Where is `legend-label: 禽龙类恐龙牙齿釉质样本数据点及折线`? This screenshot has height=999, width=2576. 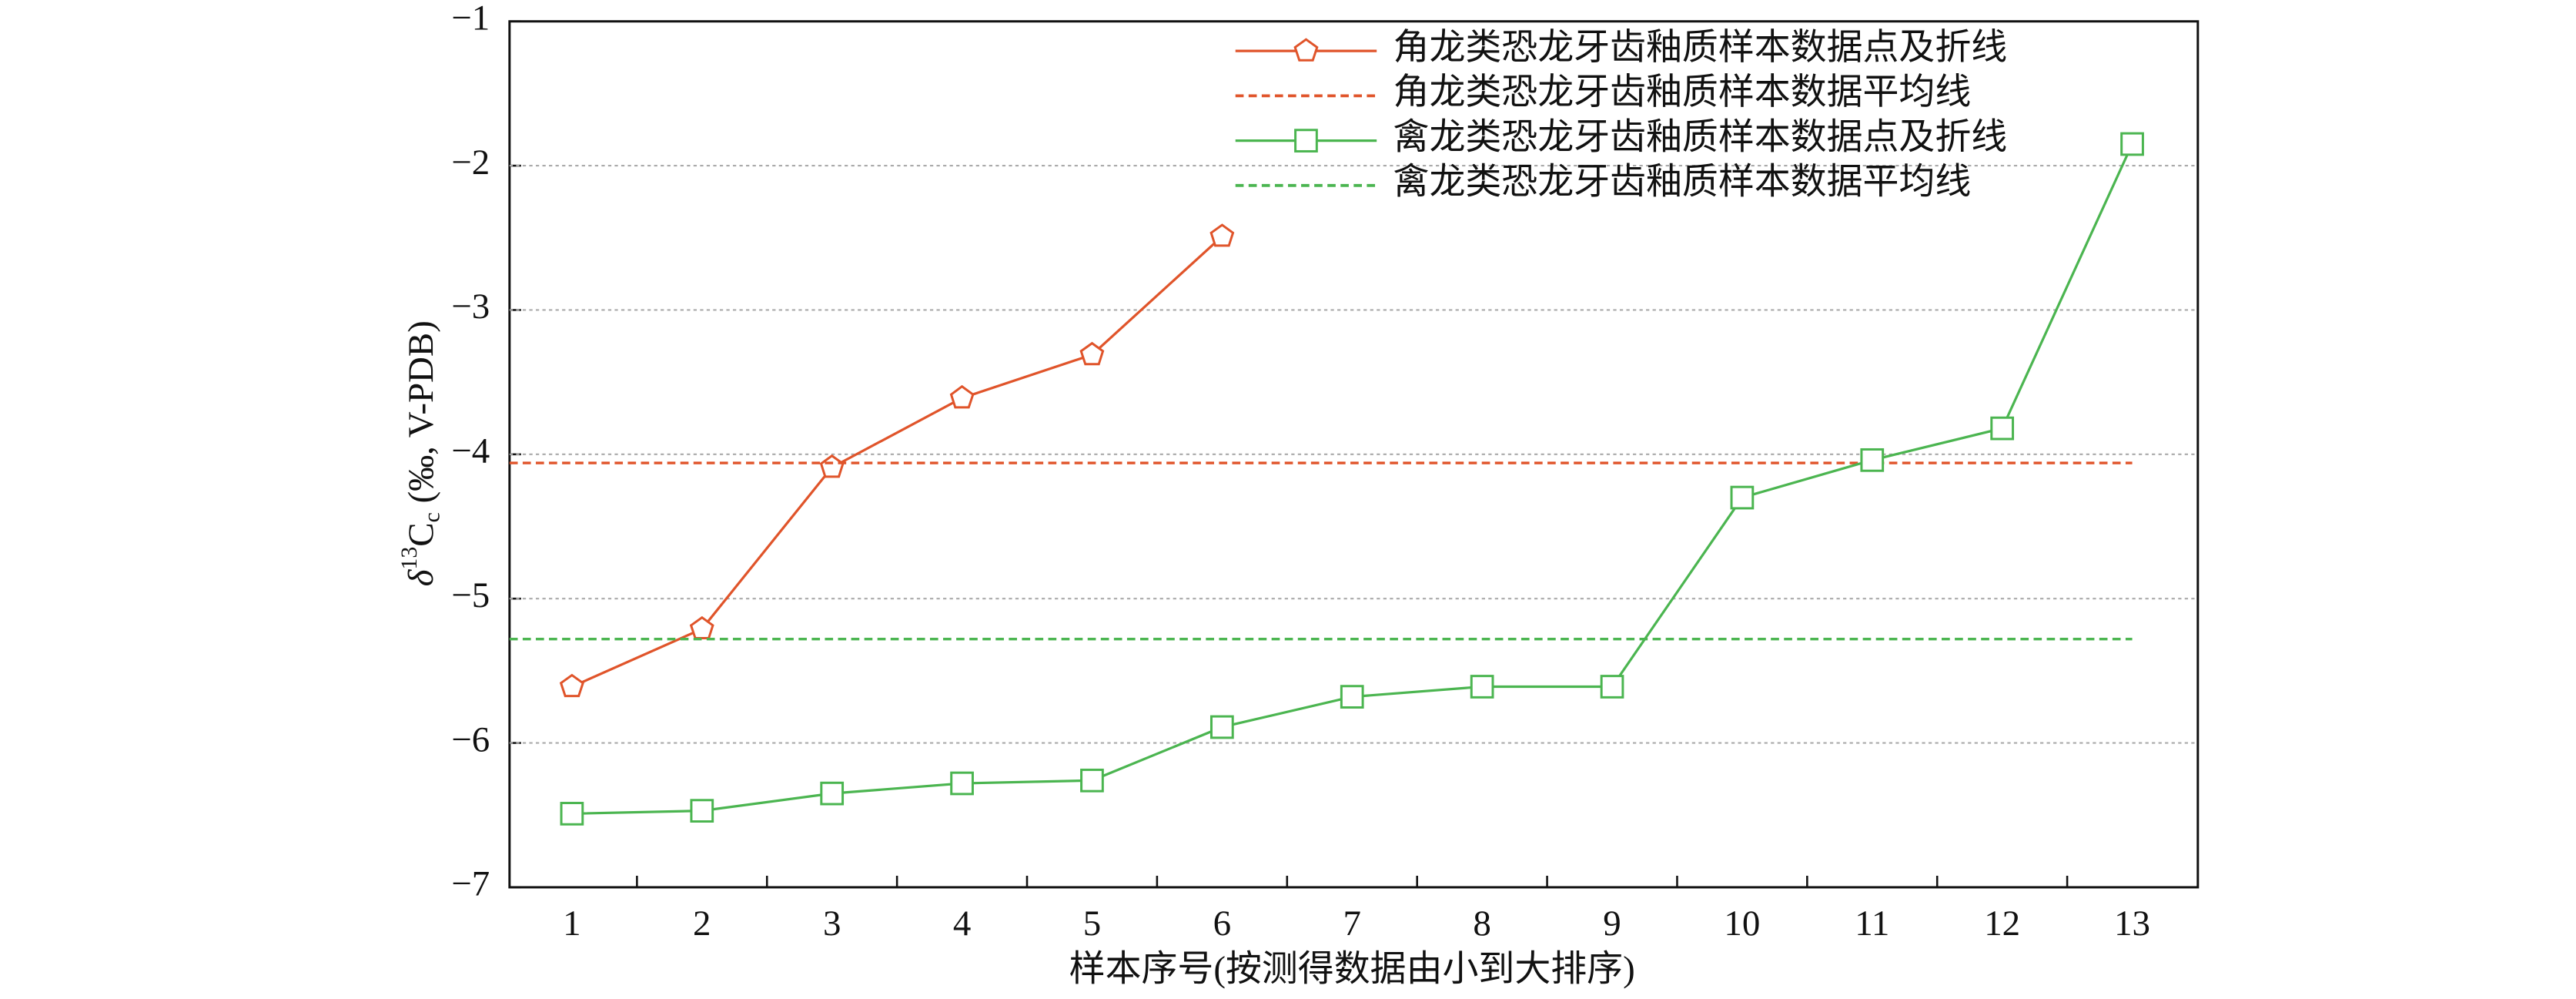 legend-label: 禽龙类恐龙牙齿釉质样本数据点及折线 is located at coordinates (1701, 137).